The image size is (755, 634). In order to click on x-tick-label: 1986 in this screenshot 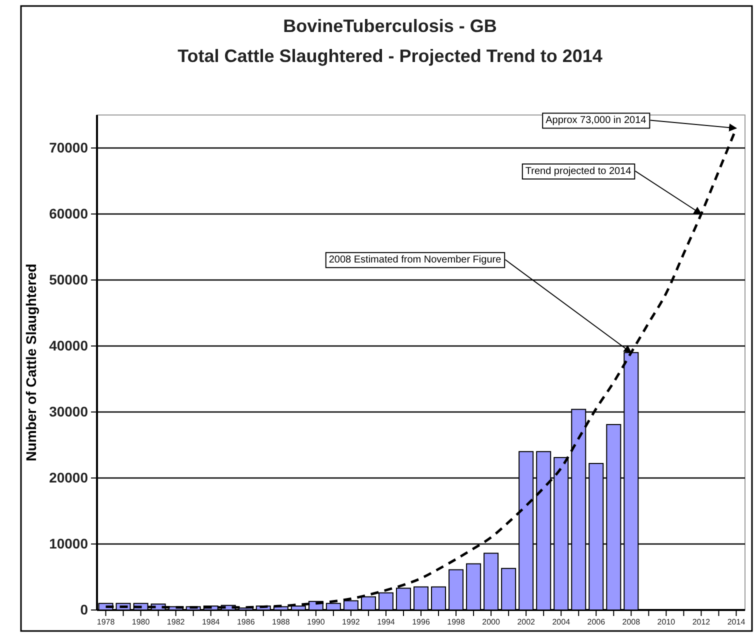, I will do `click(246, 622)`.